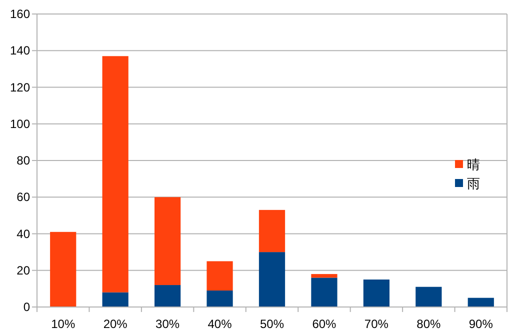 The width and height of the screenshot is (509, 334). I want to click on y-tick-label: 120, so click(20, 87).